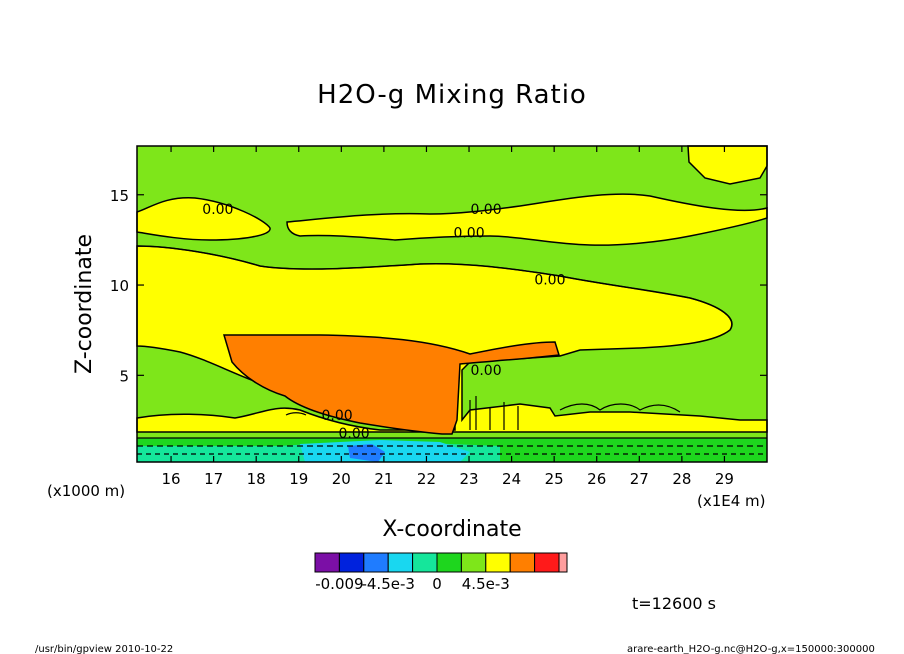  What do you see at coordinates (298, 479) in the screenshot?
I see `x-tick-label: 19` at bounding box center [298, 479].